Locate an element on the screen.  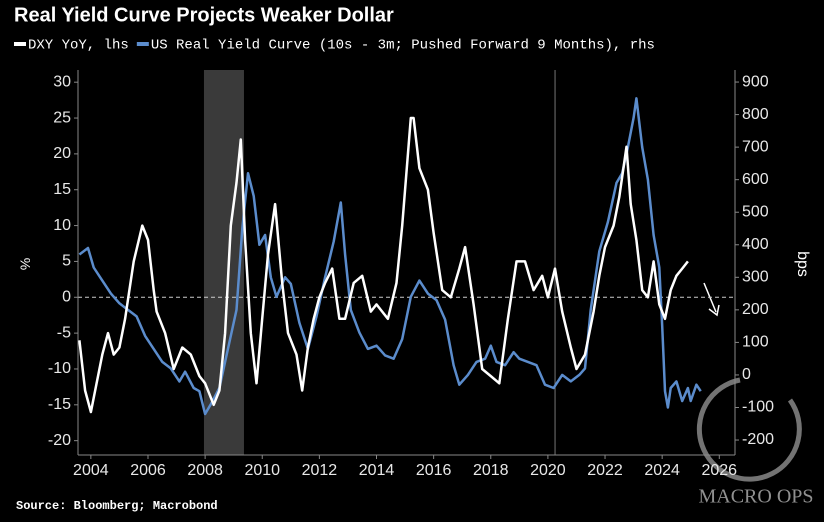
y2-tick-label: 500 is located at coordinates (755, 211).